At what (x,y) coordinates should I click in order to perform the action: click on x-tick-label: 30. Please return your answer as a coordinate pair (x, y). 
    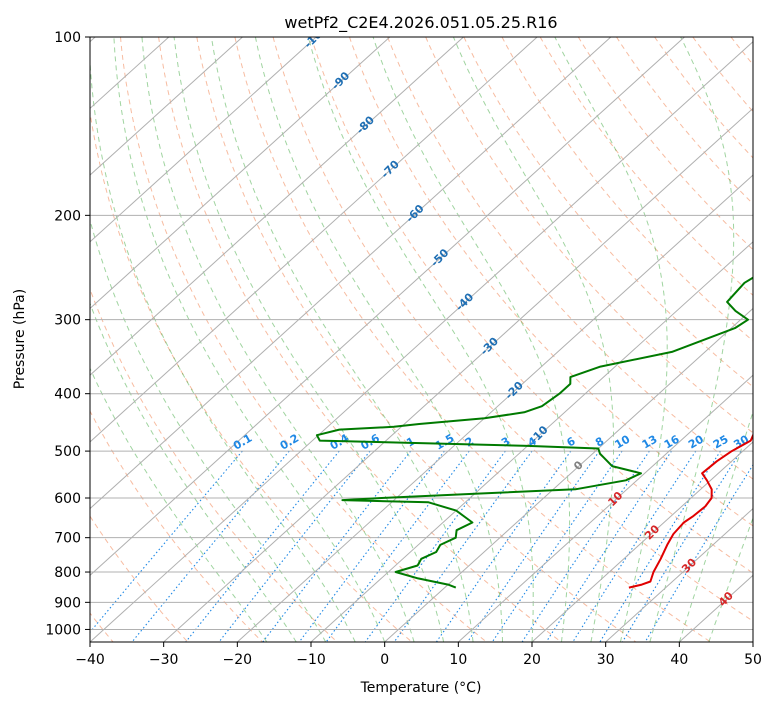
    Looking at the image, I should click on (606, 660).